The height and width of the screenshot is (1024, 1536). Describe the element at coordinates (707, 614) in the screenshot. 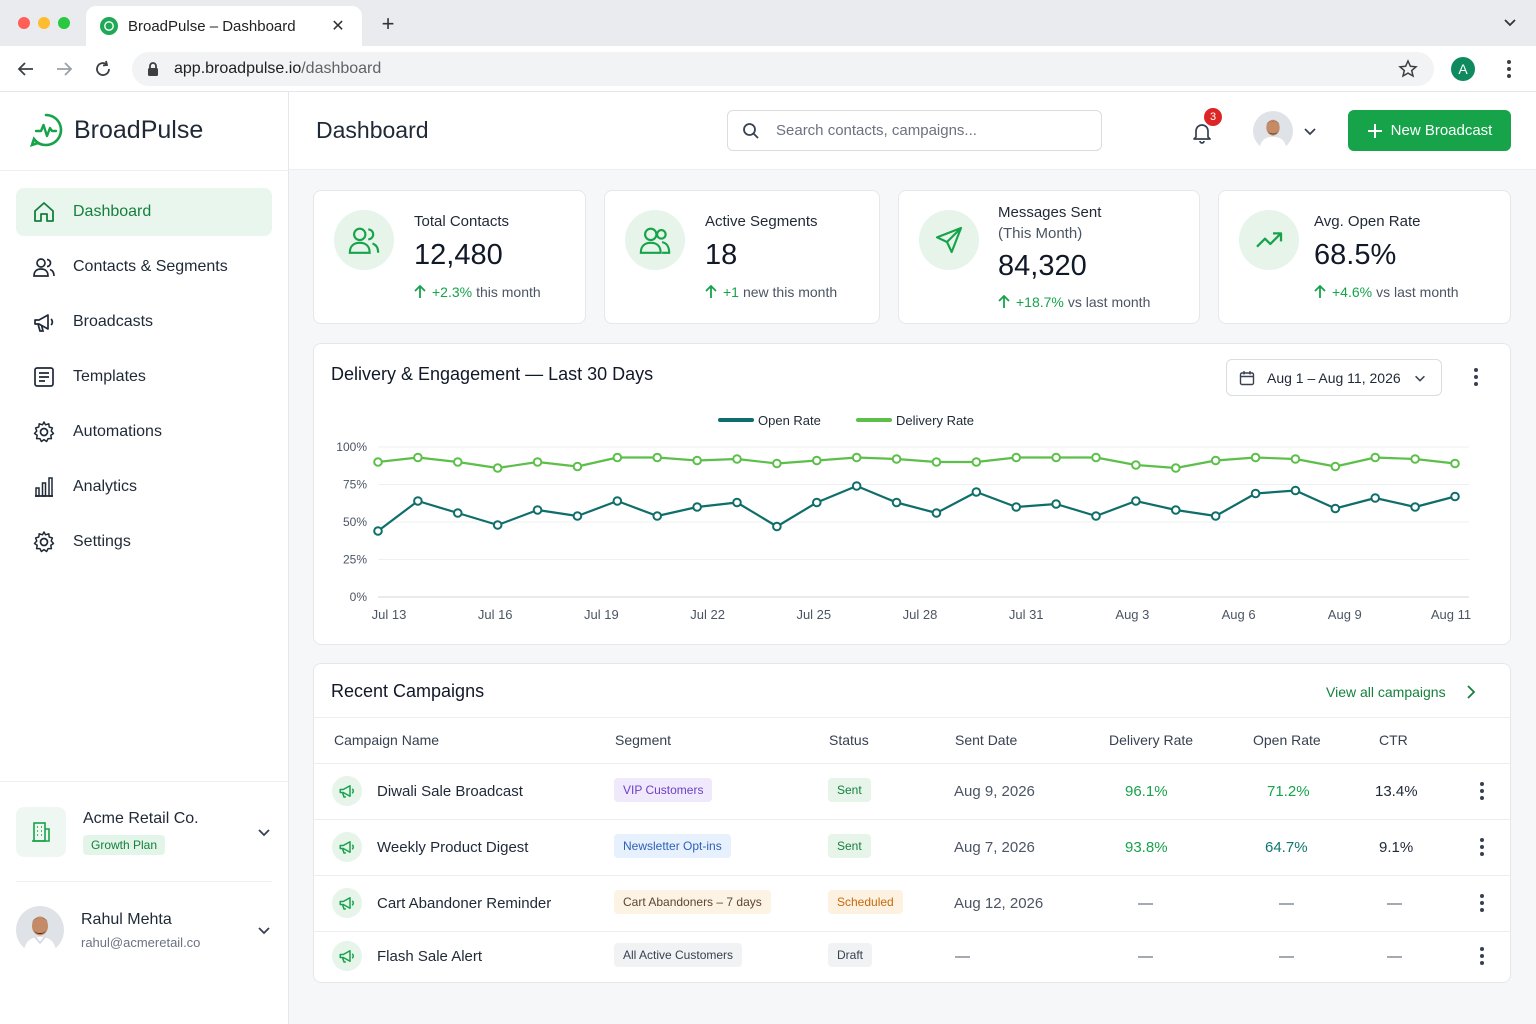

I see `x-tick-label: Jul 22` at that location.